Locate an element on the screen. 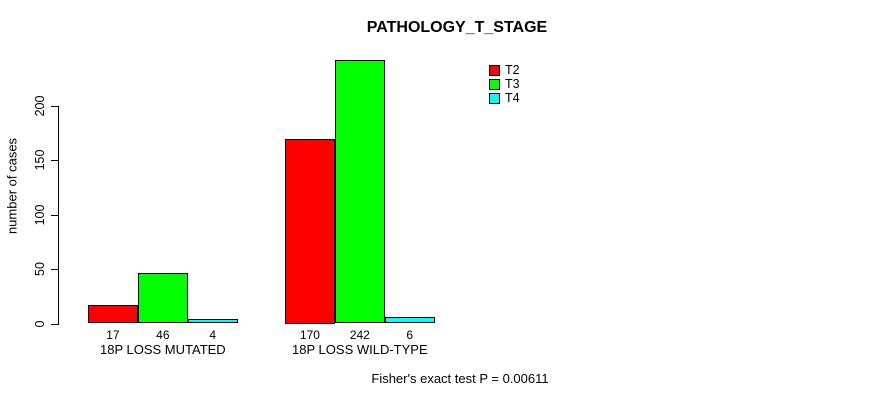 This screenshot has width=890, height=400. legend-swatch-t4 is located at coordinates (494, 98).